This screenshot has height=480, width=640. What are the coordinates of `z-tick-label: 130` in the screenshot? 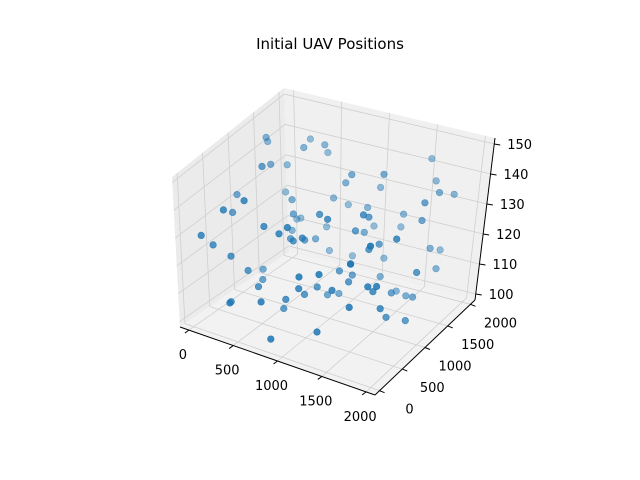 It's located at (512, 205).